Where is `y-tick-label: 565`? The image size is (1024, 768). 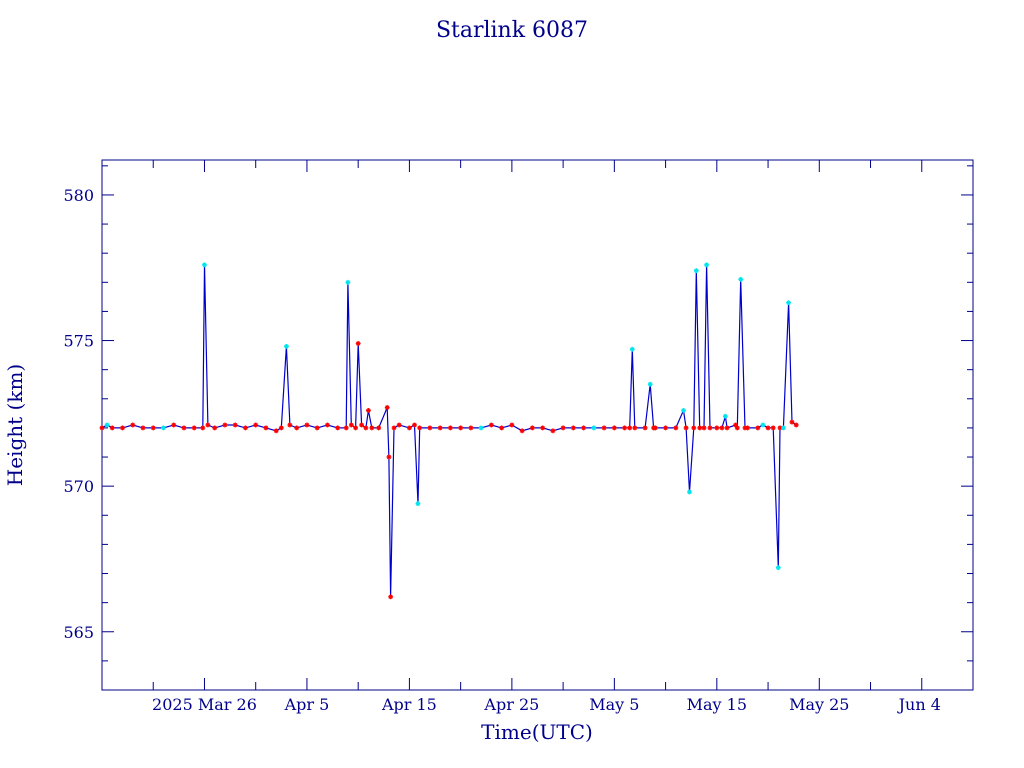 y-tick-label: 565 is located at coordinates (78, 632).